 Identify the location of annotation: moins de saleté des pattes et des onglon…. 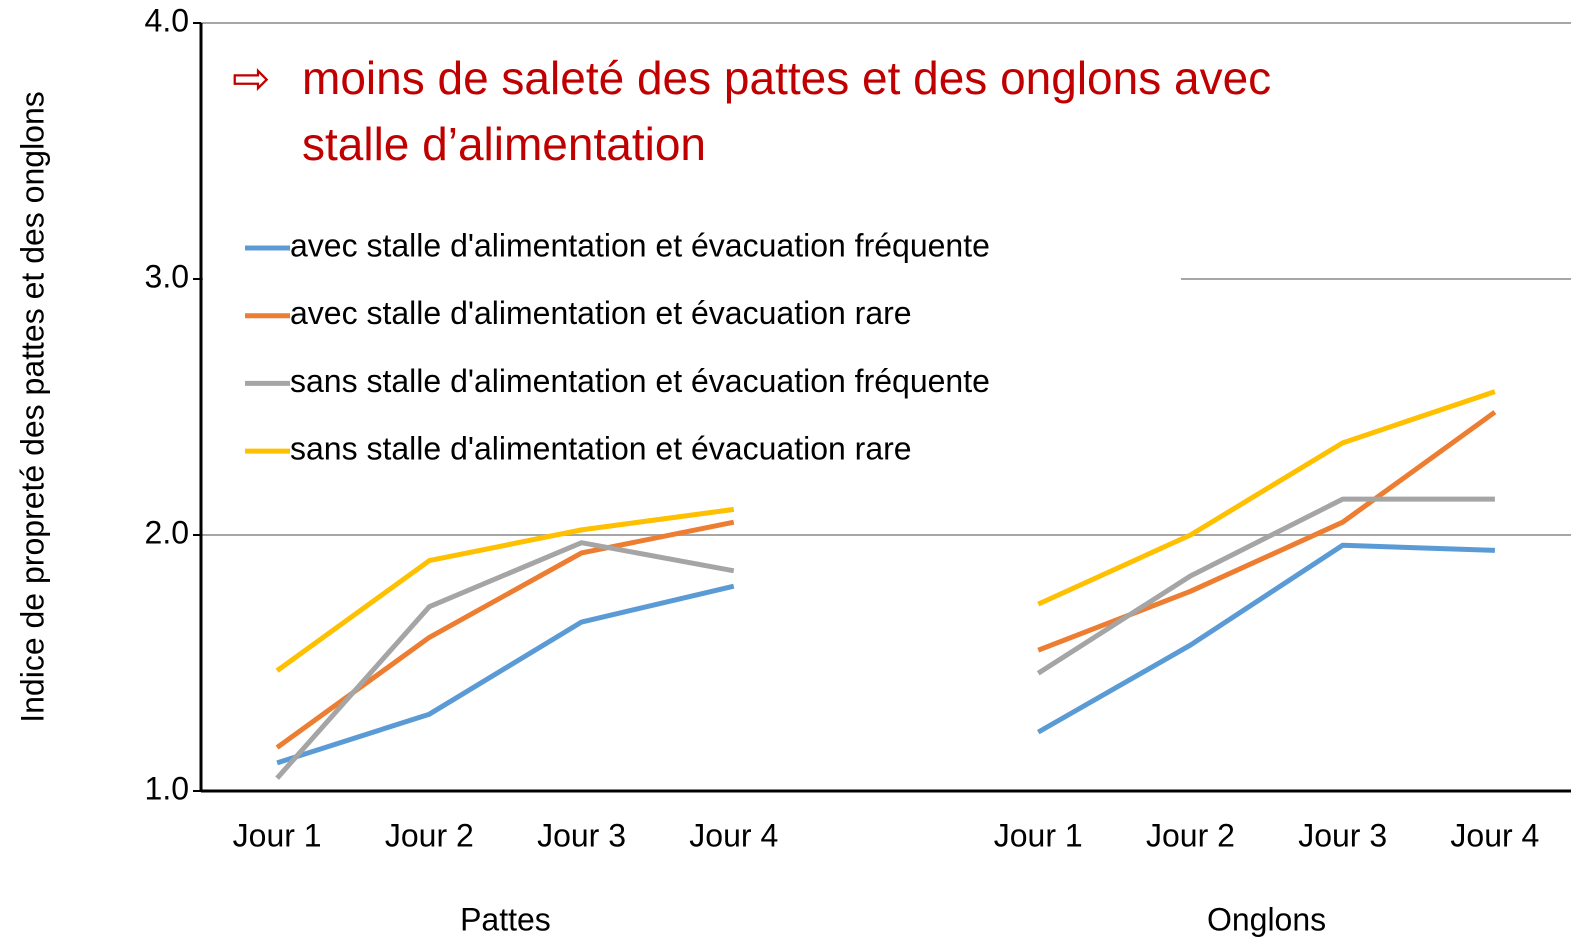
(786, 78).